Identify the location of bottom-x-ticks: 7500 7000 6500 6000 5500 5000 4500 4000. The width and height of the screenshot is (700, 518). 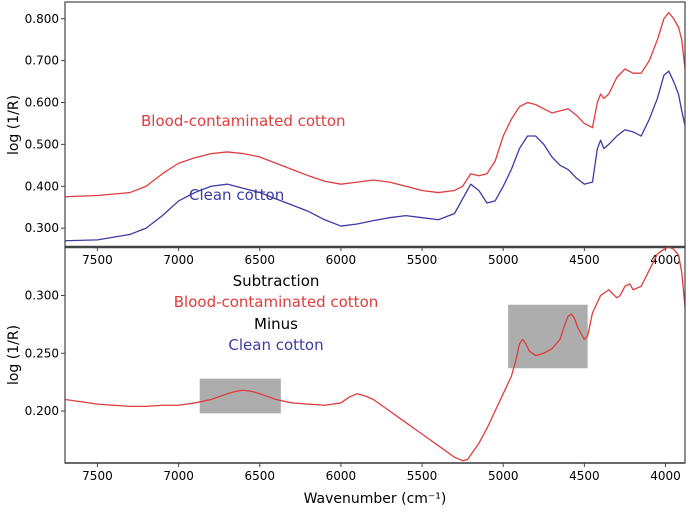
(381, 473).